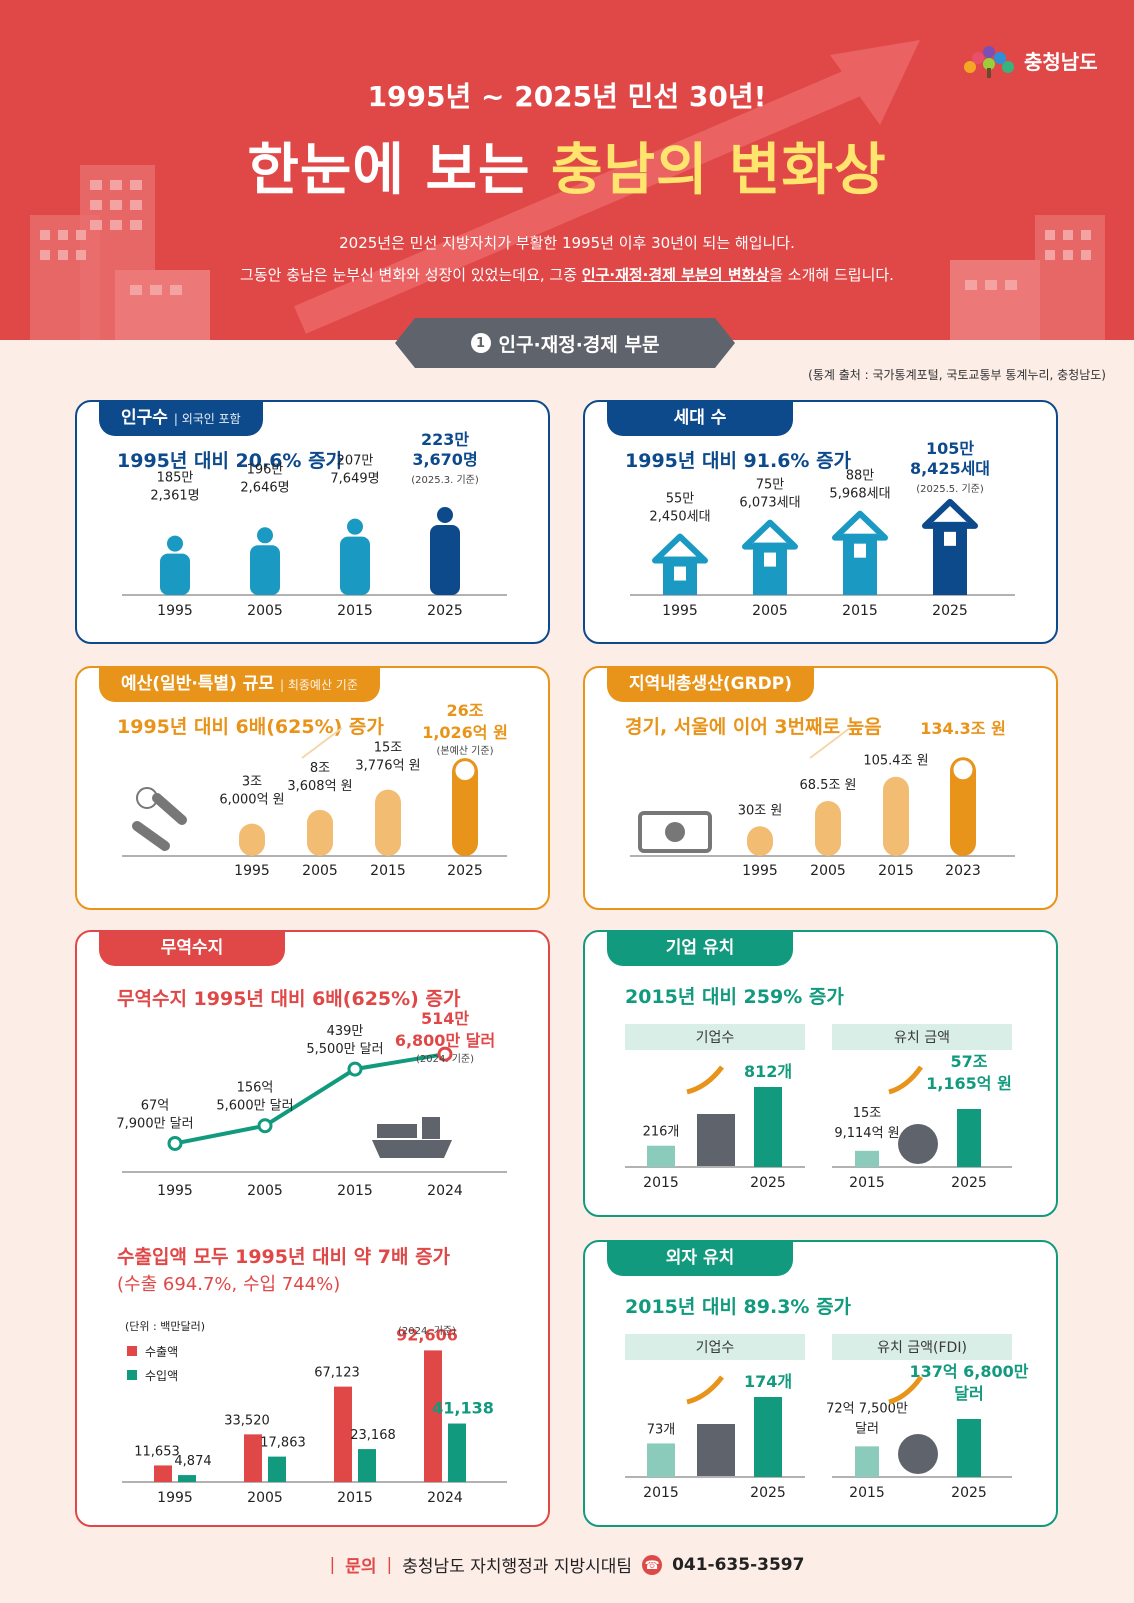 The width and height of the screenshot is (1134, 1603). What do you see at coordinates (445, 1018) in the screenshot?
I see `trade-value-label: 514만` at bounding box center [445, 1018].